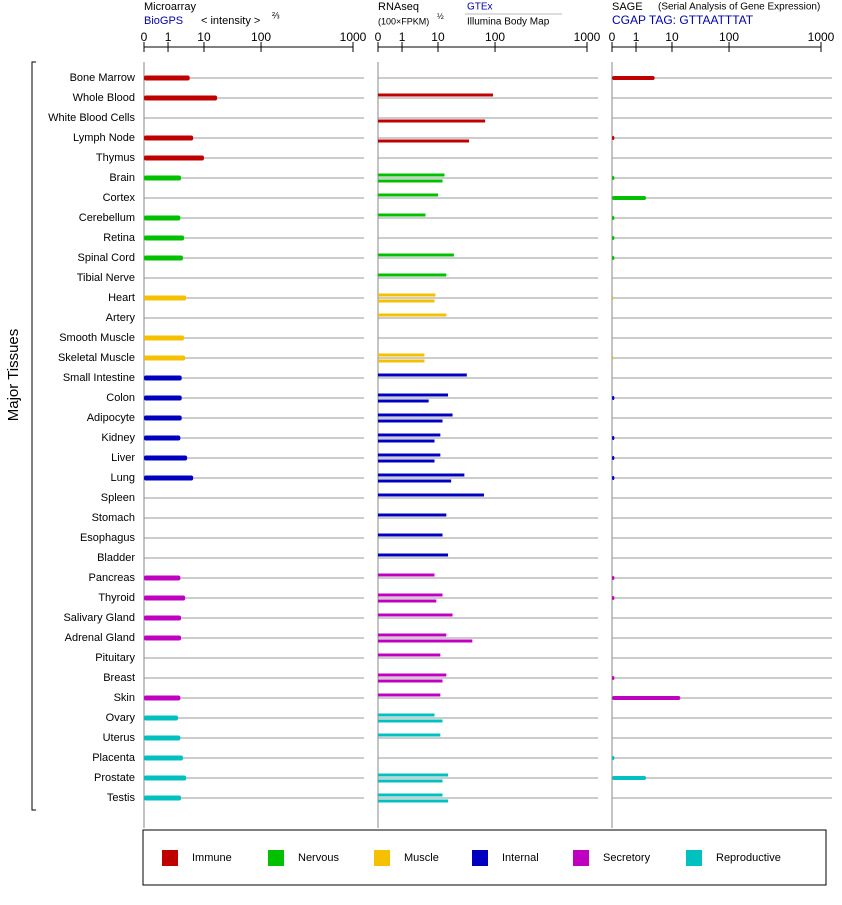  I want to click on row-label: Pancreas, so click(112, 578).